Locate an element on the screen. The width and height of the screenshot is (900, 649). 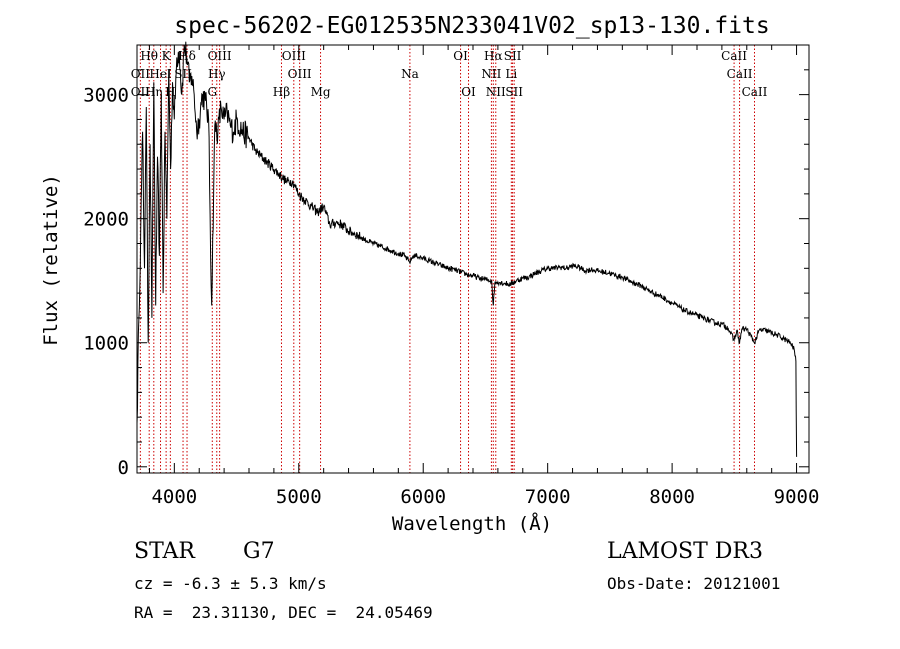
emission-line-label: Na is located at coordinates (410, 74).